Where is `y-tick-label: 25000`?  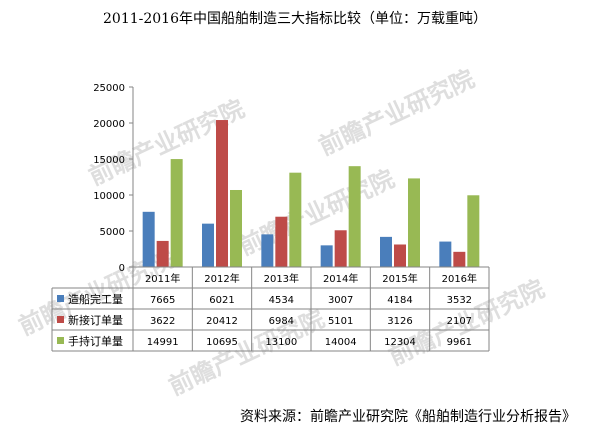
y-tick-label: 25000 is located at coordinates (109, 88).